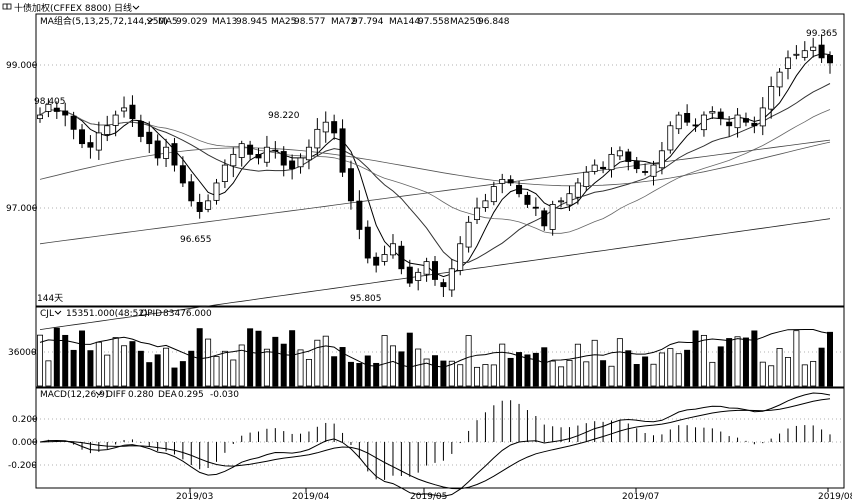 This screenshot has width=852, height=504. Describe the element at coordinates (191, 395) in the screenshot. I see `dea-value: 0.295` at that location.